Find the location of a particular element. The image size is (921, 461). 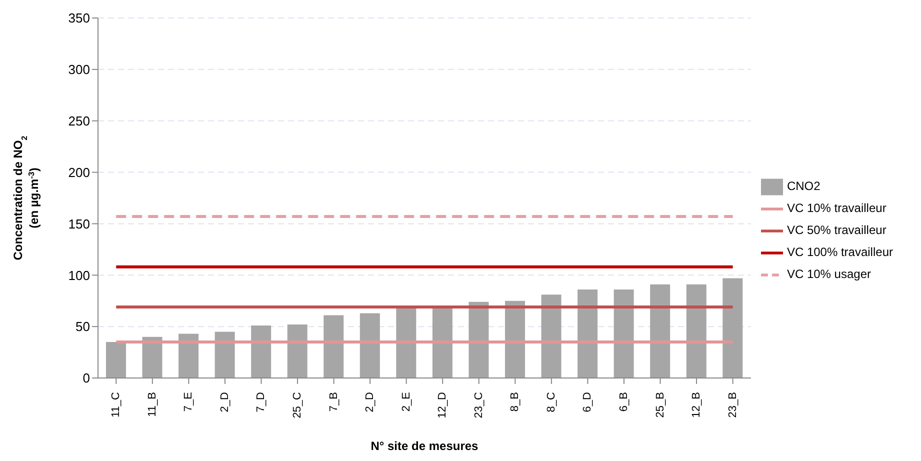

x-axis-title: N° site de mesures is located at coordinates (424, 446).